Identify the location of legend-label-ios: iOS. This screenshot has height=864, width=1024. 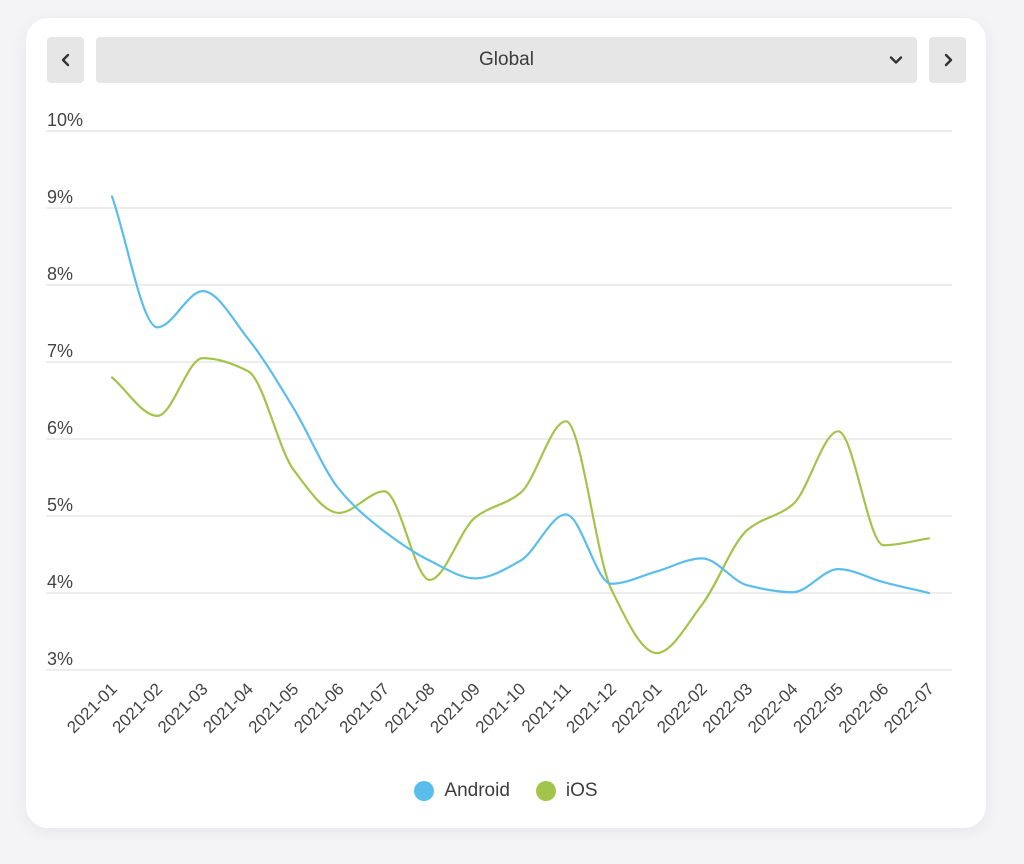
(581, 790).